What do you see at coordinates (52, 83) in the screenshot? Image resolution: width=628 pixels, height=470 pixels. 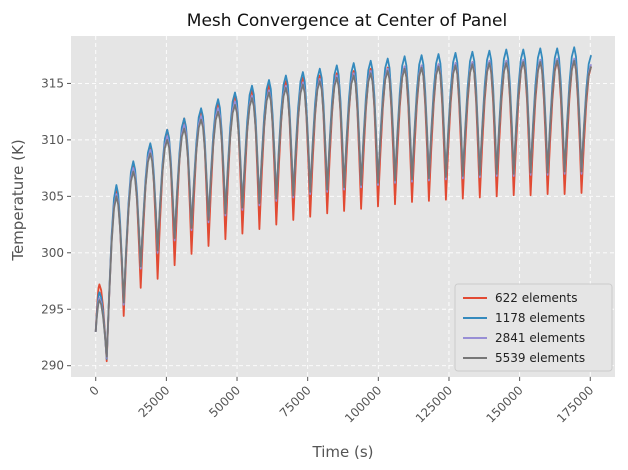 I see `y-tick-label: 315` at bounding box center [52, 83].